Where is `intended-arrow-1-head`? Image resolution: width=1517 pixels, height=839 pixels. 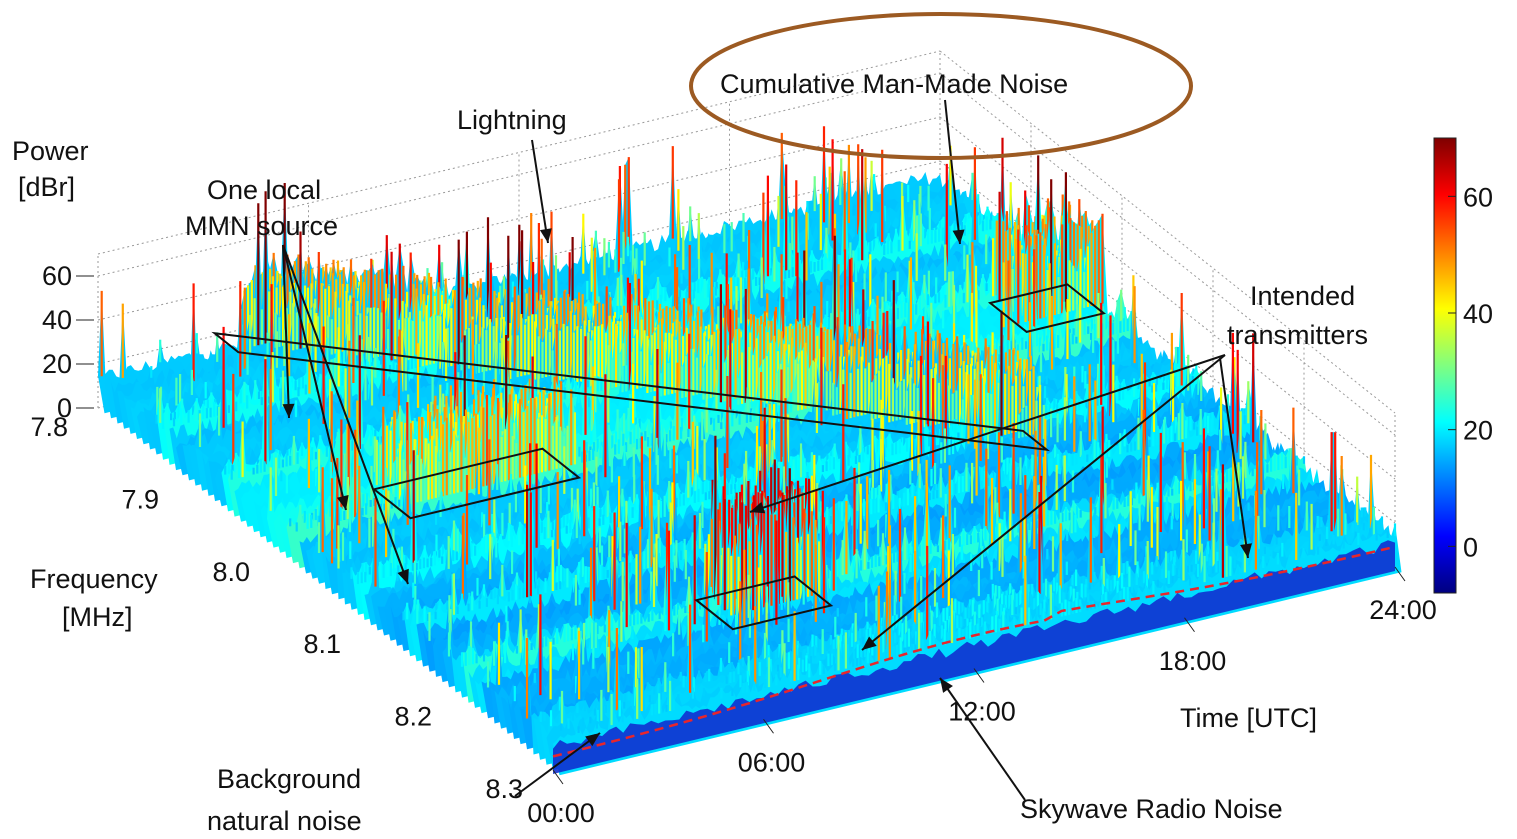
intended-arrow-1-head is located at coordinates (758, 507).